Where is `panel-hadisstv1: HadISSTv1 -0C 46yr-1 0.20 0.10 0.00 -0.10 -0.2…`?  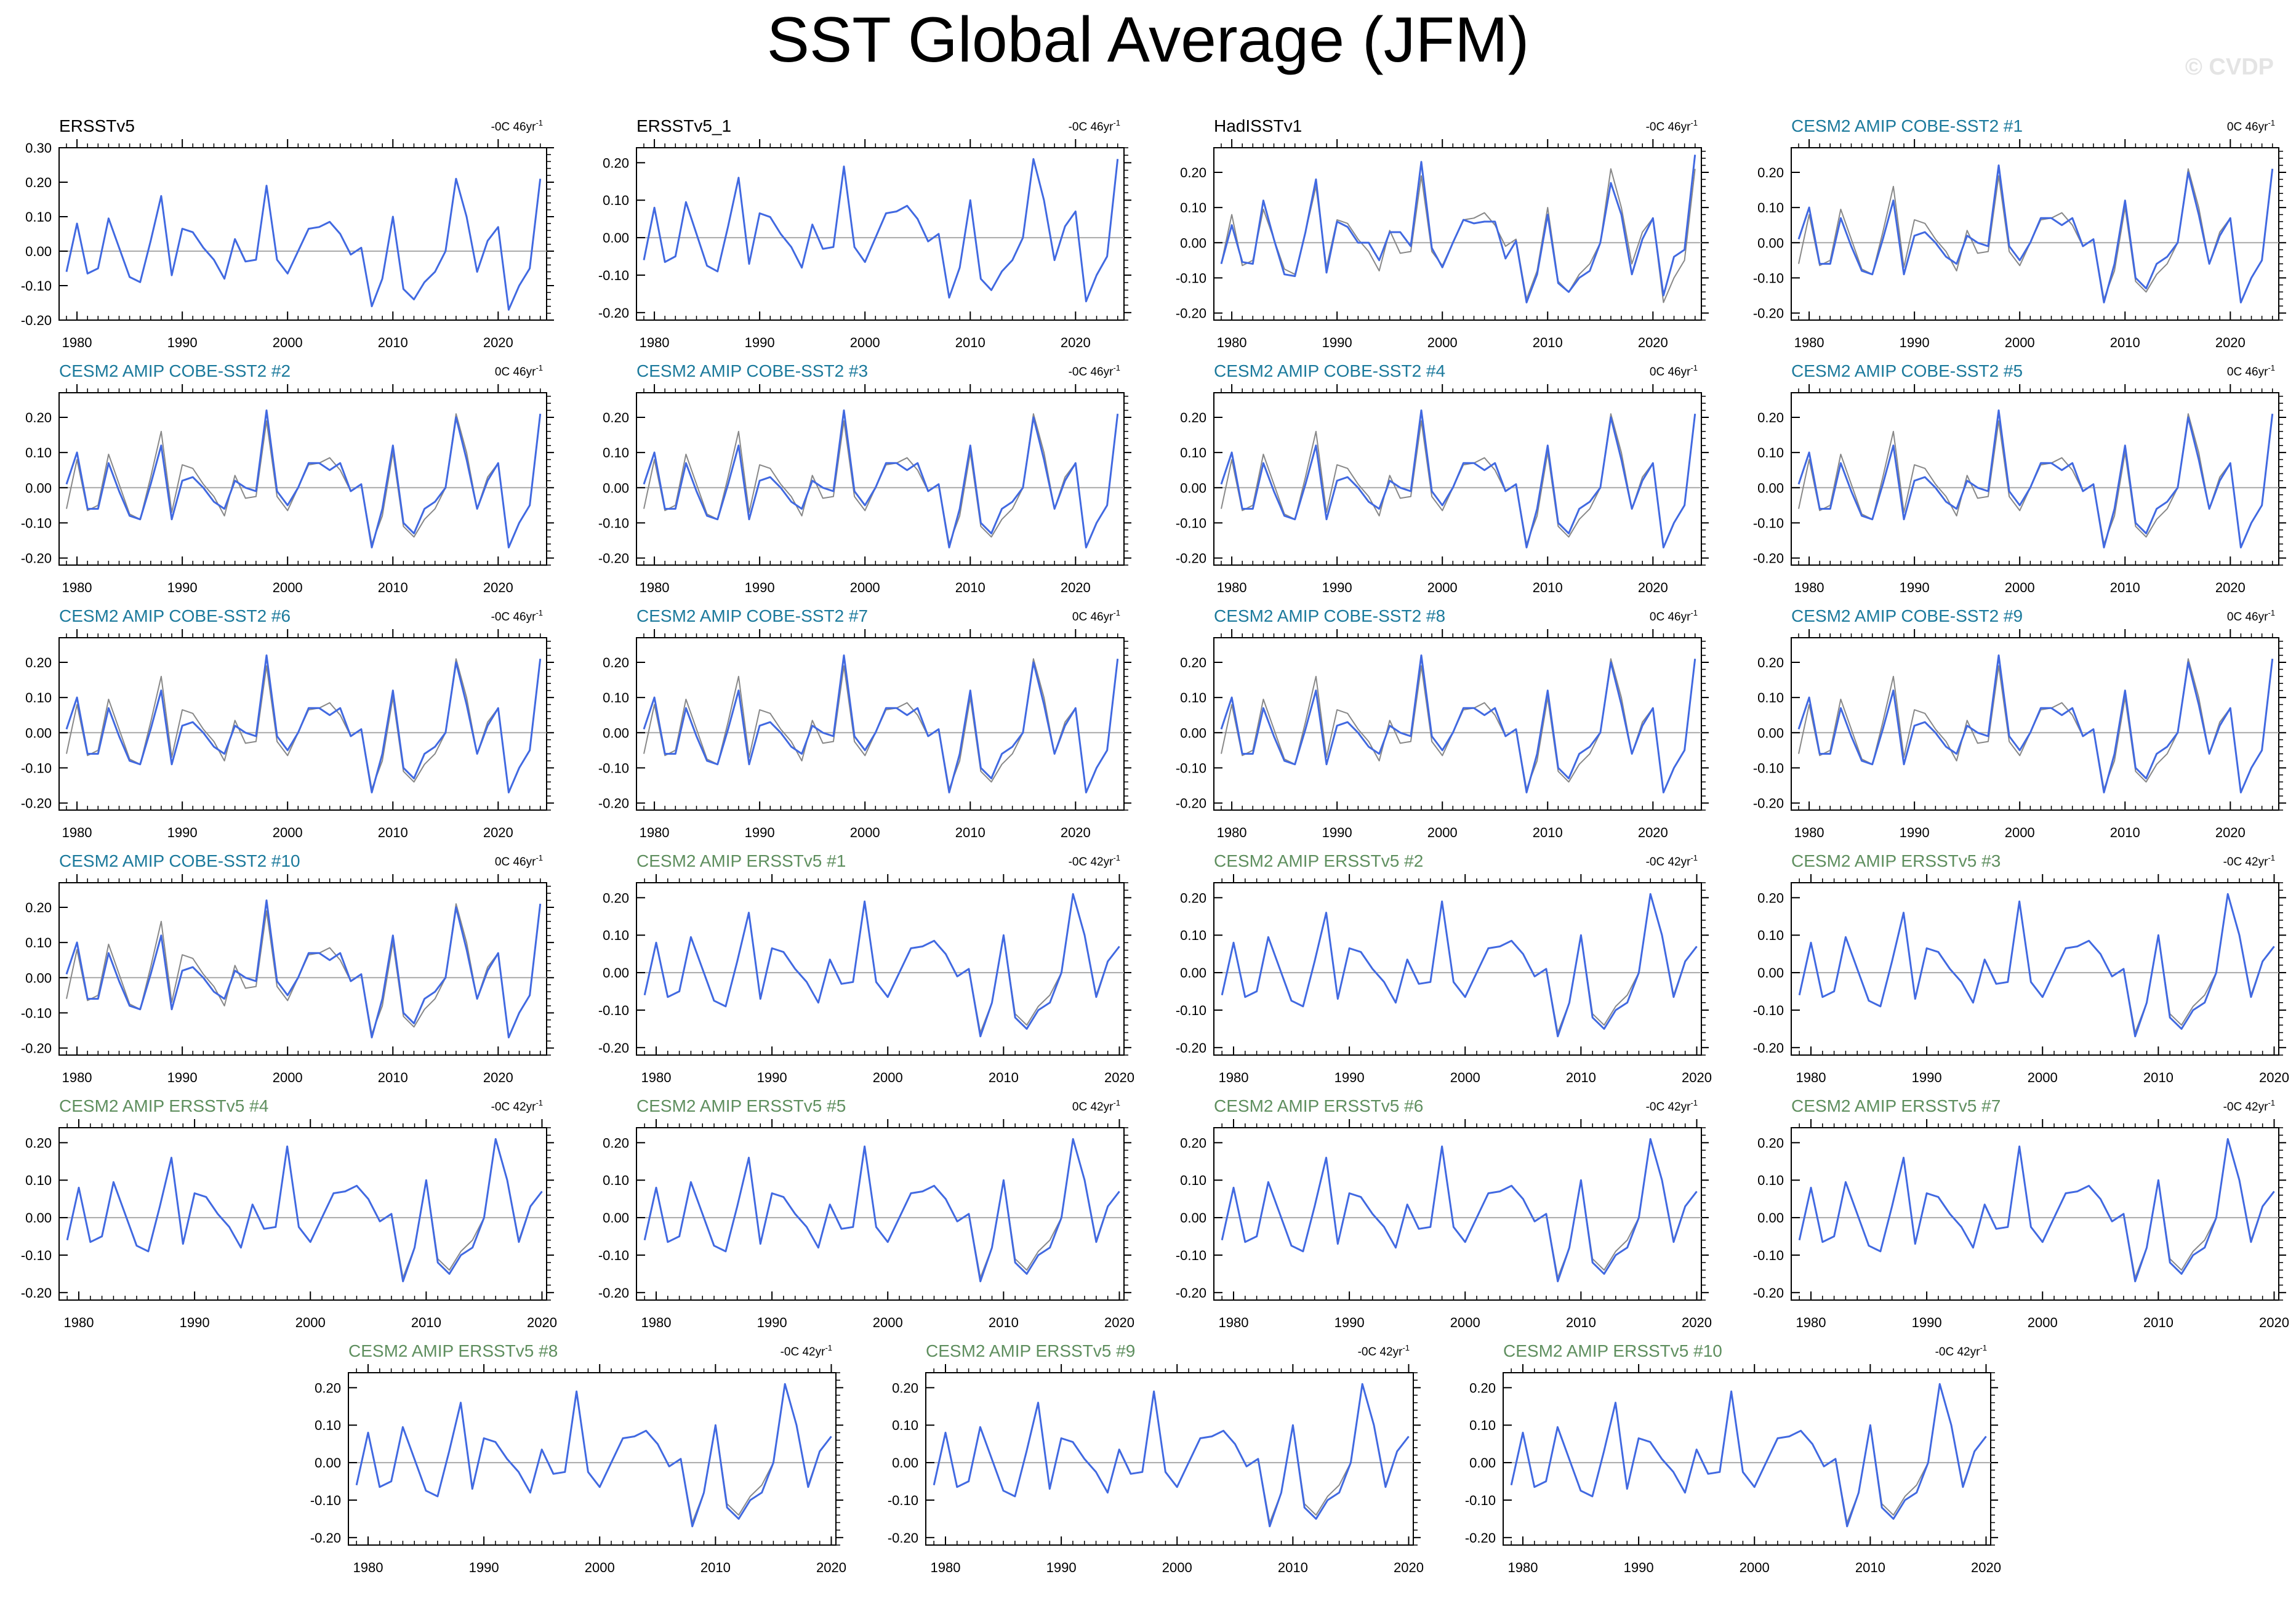 panel-hadisstv1: HadISSTv1 -0C 46yr-1 0.20 0.10 0.00 -0.10 -0.2… is located at coordinates (1442, 233).